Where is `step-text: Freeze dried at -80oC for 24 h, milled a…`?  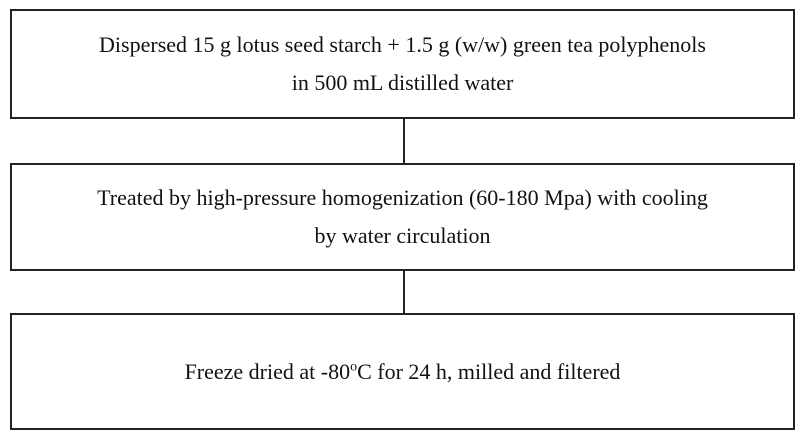 step-text: Freeze dried at -80oC for 24 h, milled a… is located at coordinates (403, 372).